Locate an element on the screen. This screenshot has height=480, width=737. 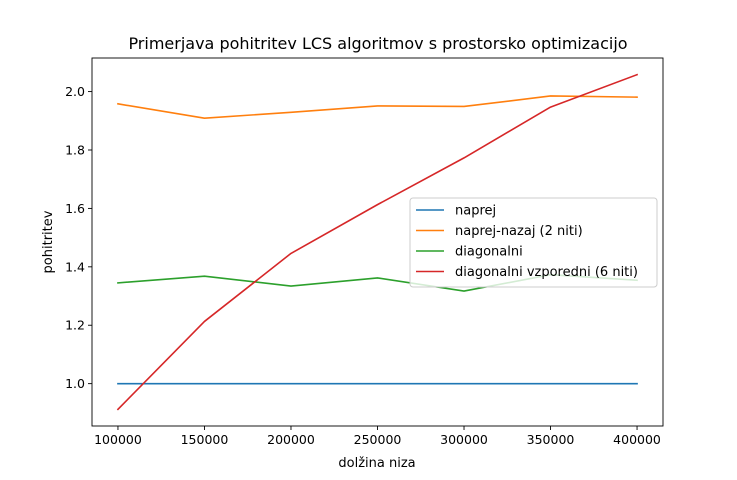
legend-label-4: diagonalni vzporedni (6 niti) is located at coordinates (546, 272).